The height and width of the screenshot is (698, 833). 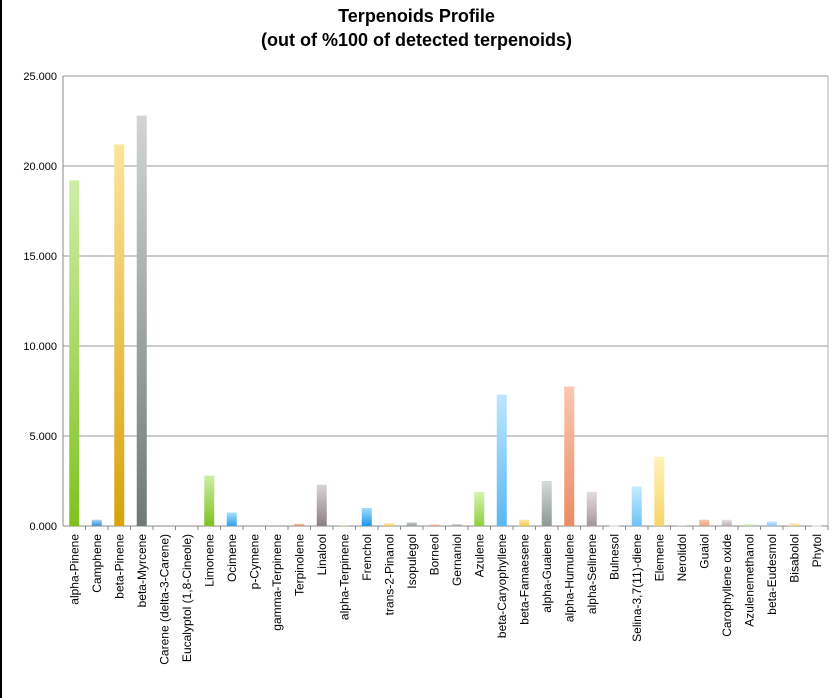 What do you see at coordinates (119, 566) in the screenshot?
I see `x-tick-label: beta-Pinene` at bounding box center [119, 566].